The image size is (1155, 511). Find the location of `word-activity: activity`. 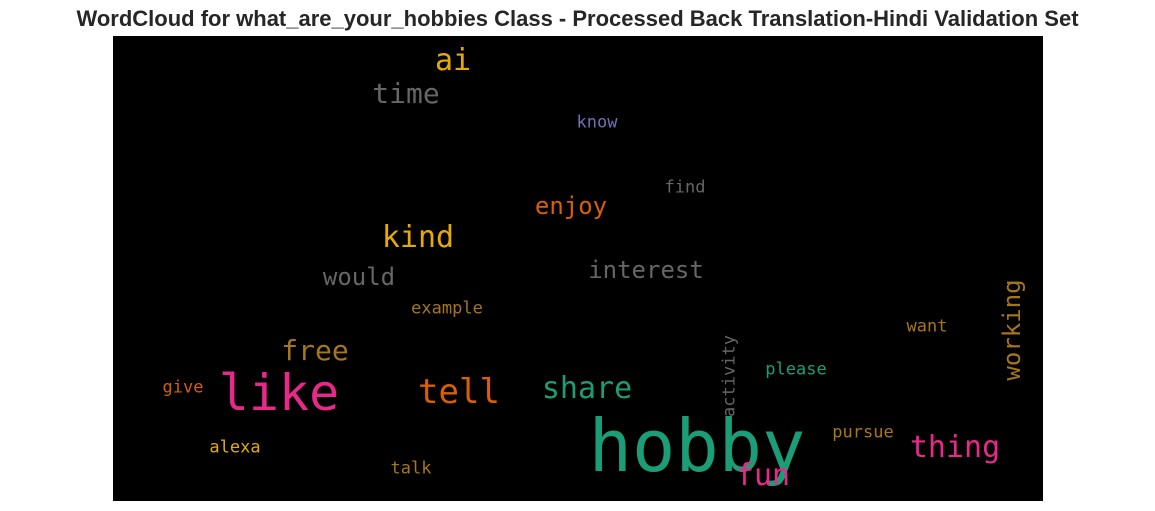

word-activity: activity is located at coordinates (729, 376).